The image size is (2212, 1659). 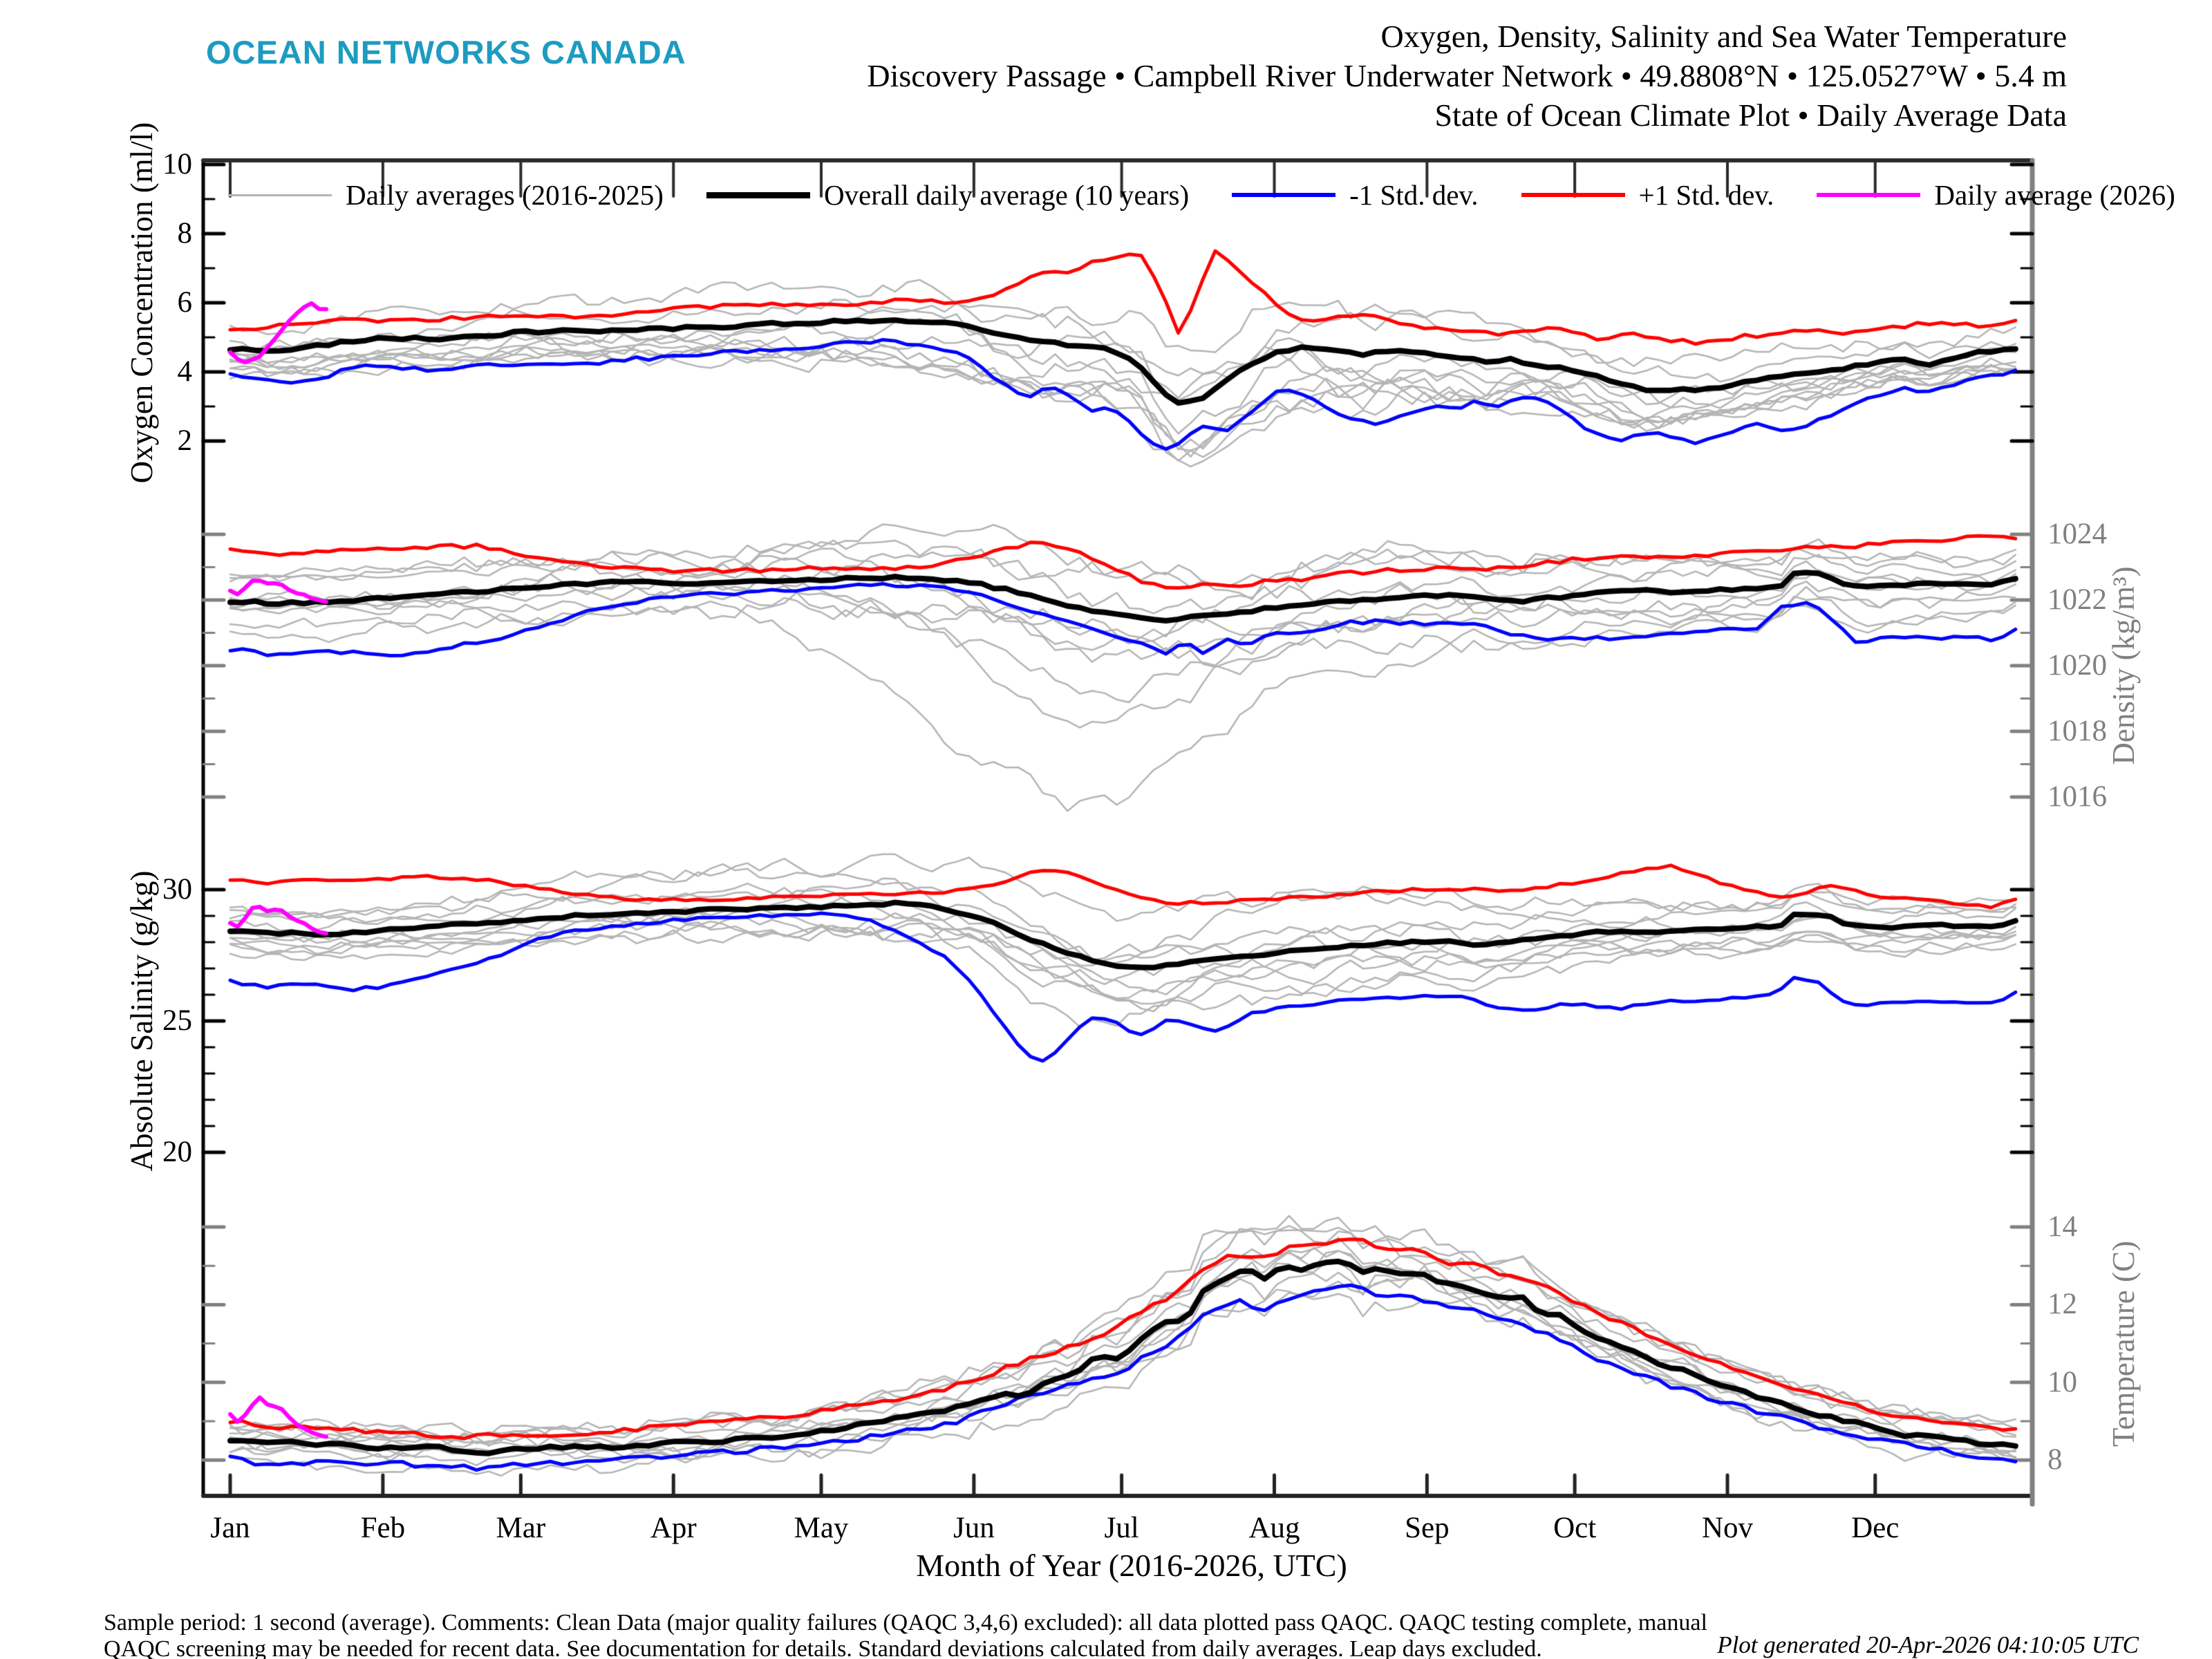 I want to click on ocean-networks-canada-logo: OCEAN NETWORKS CANADA, so click(x=446, y=53).